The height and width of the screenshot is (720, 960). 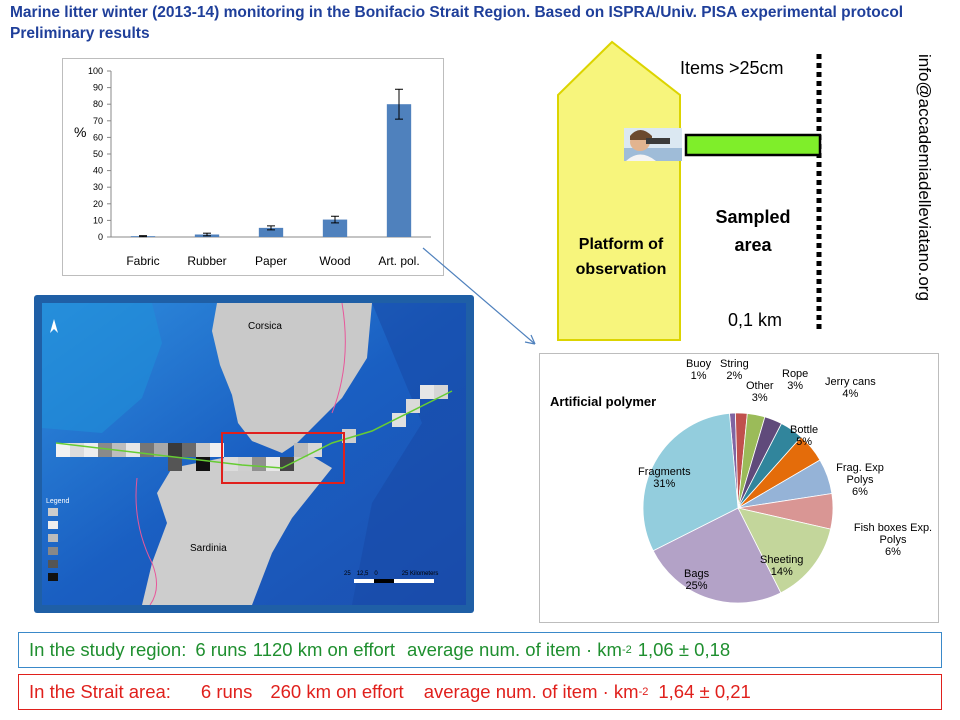 What do you see at coordinates (732, 68) in the screenshot?
I see `items-size-label: Items >25cm` at bounding box center [732, 68].